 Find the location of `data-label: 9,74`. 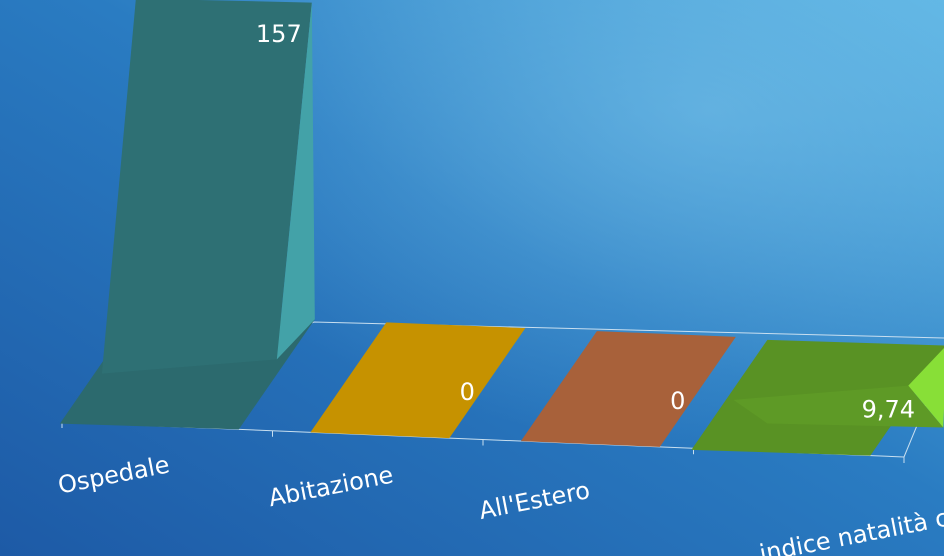

data-label: 9,74 is located at coordinates (888, 410).